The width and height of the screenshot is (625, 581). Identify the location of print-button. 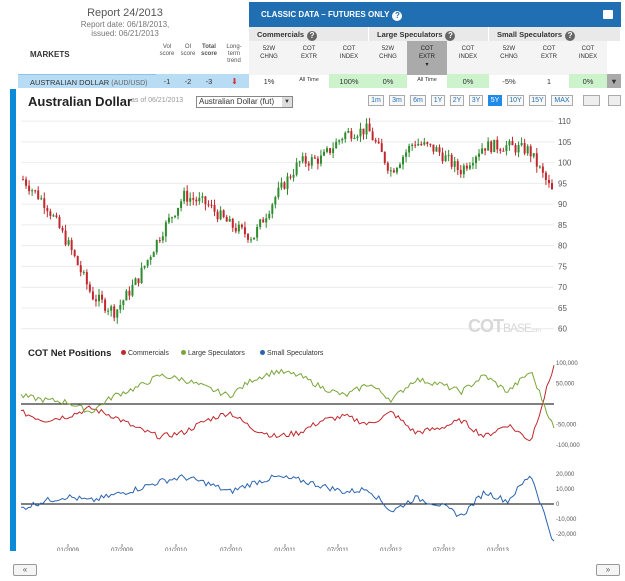
(591, 100).